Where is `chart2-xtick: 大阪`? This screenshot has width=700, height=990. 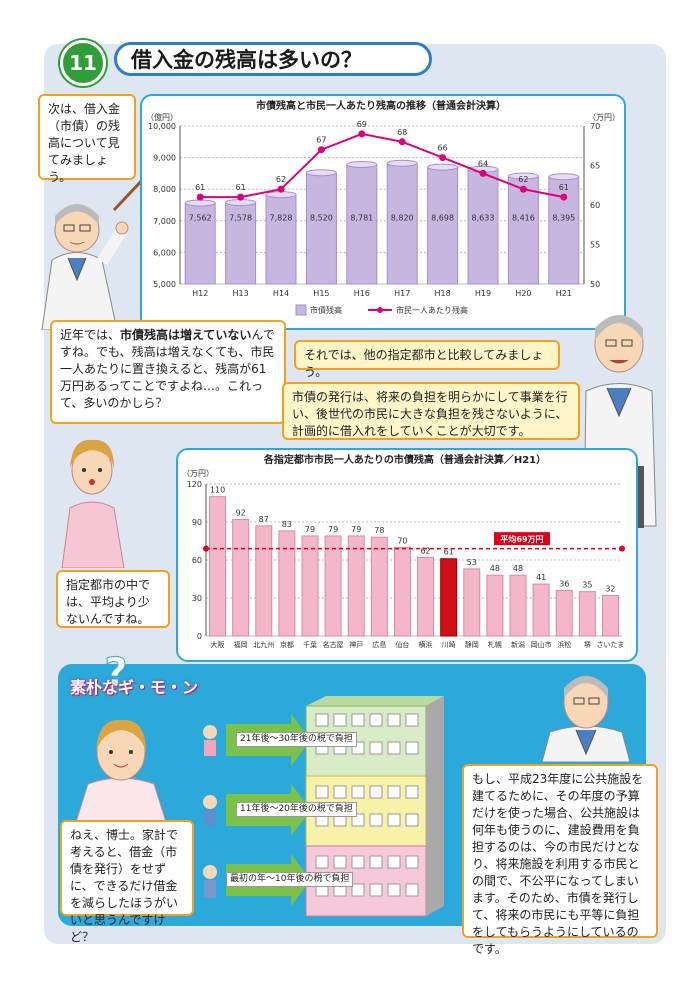 chart2-xtick: 大阪 is located at coordinates (218, 644).